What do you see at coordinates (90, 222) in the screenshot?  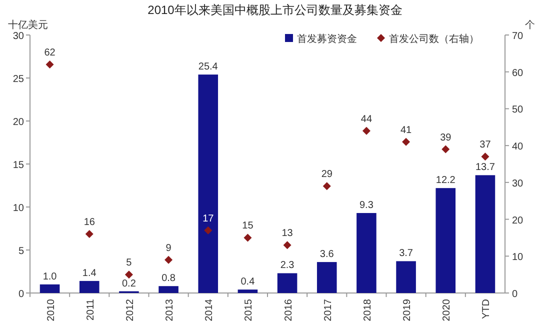 I see `data-label: 16` at bounding box center [90, 222].